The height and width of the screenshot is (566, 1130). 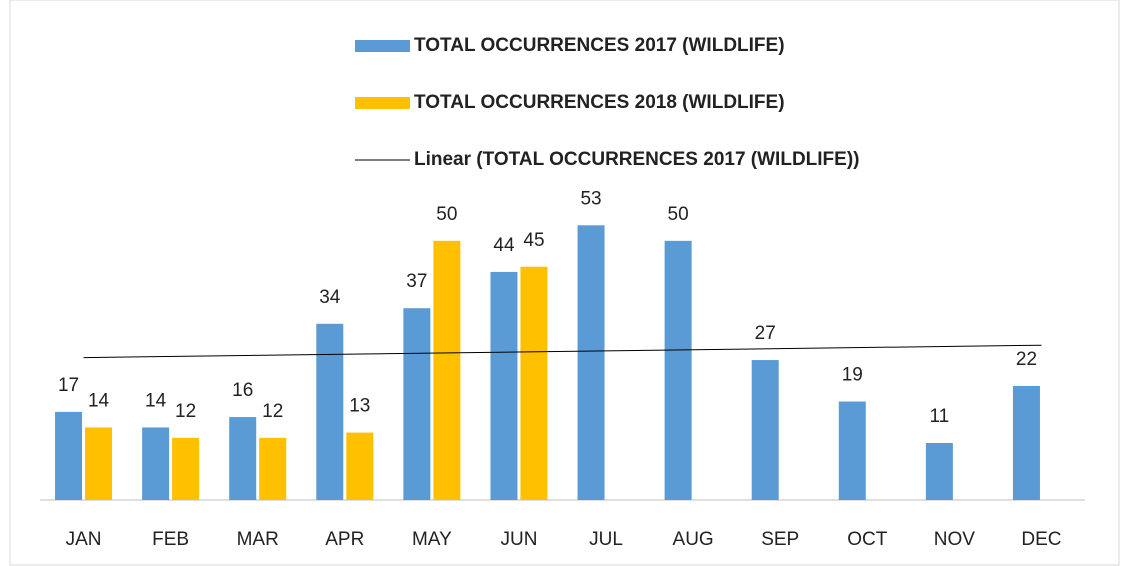 I want to click on data-label: 19, so click(x=852, y=375).